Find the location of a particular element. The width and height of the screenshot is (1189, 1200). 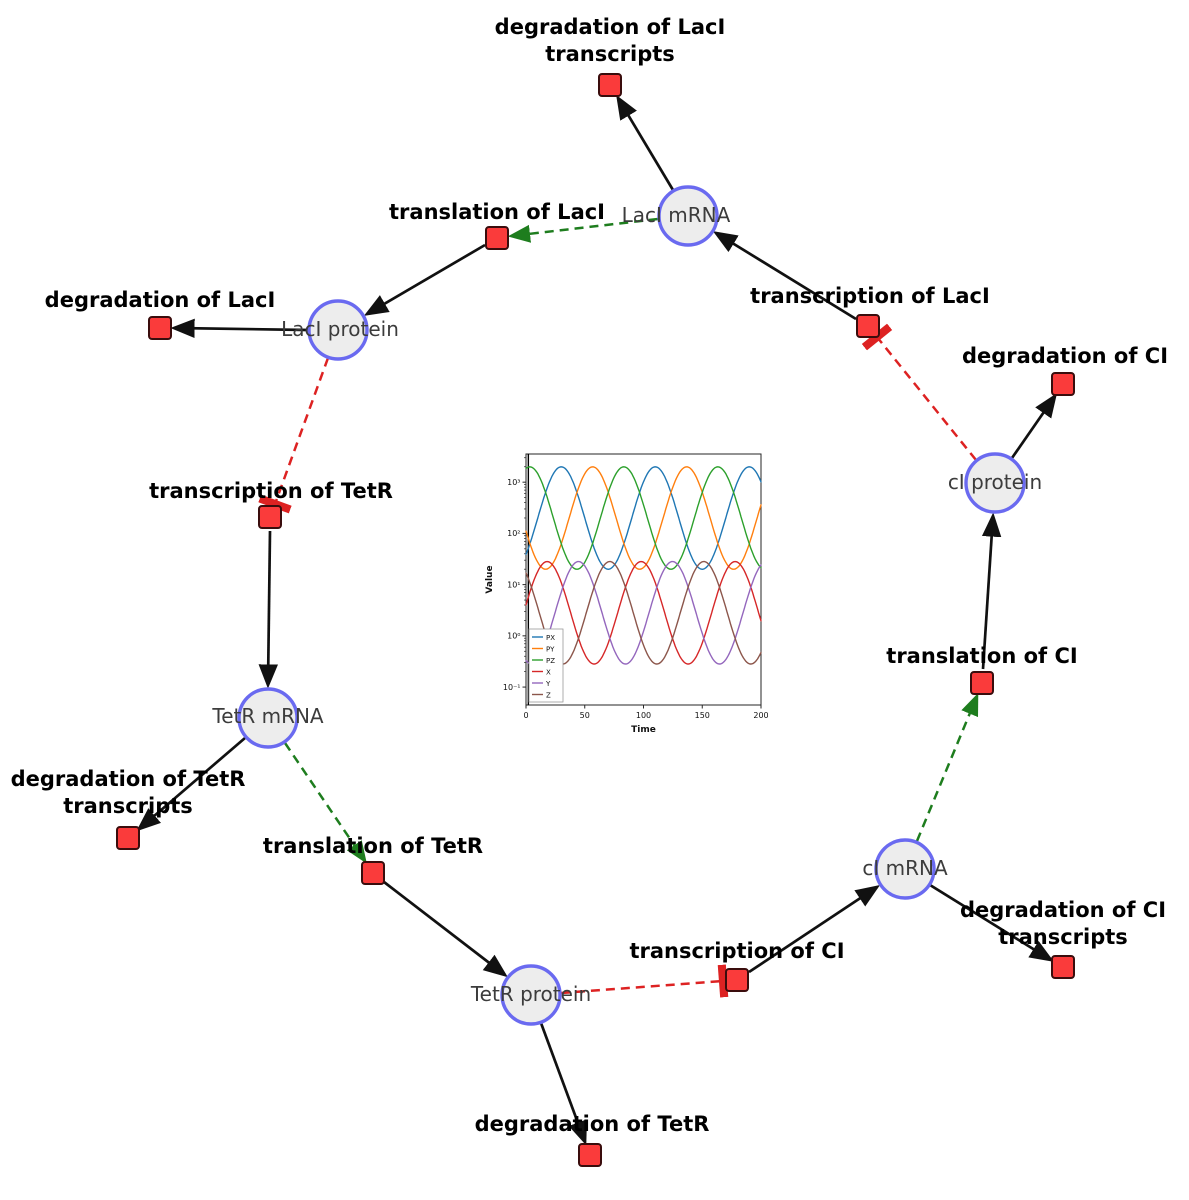

legend-label-Y: Y is located at coordinates (548, 684).